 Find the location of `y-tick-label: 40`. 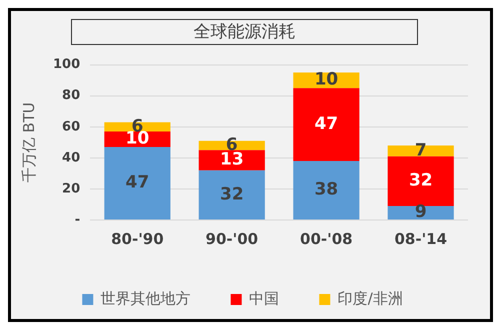

y-tick-label: 40 is located at coordinates (71, 158).